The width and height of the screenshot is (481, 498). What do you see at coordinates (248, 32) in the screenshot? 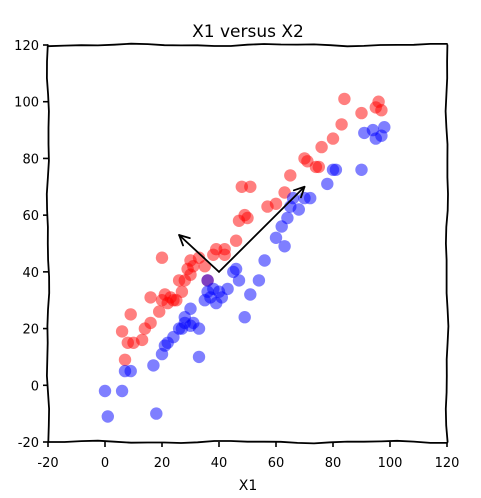
I see `chart-title: X1 versus X2` at bounding box center [248, 32].